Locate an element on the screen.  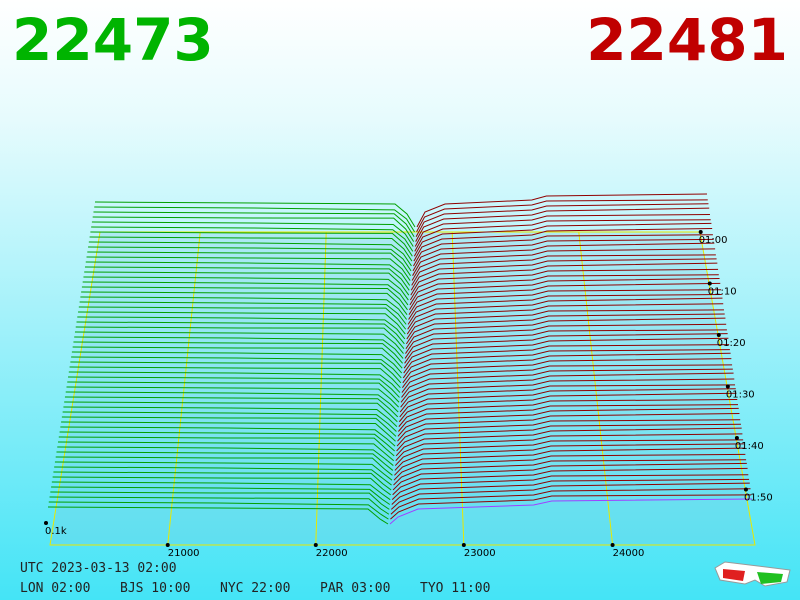
utc-time: UTC 2023-03-13 02:00 is located at coordinates (98, 568).